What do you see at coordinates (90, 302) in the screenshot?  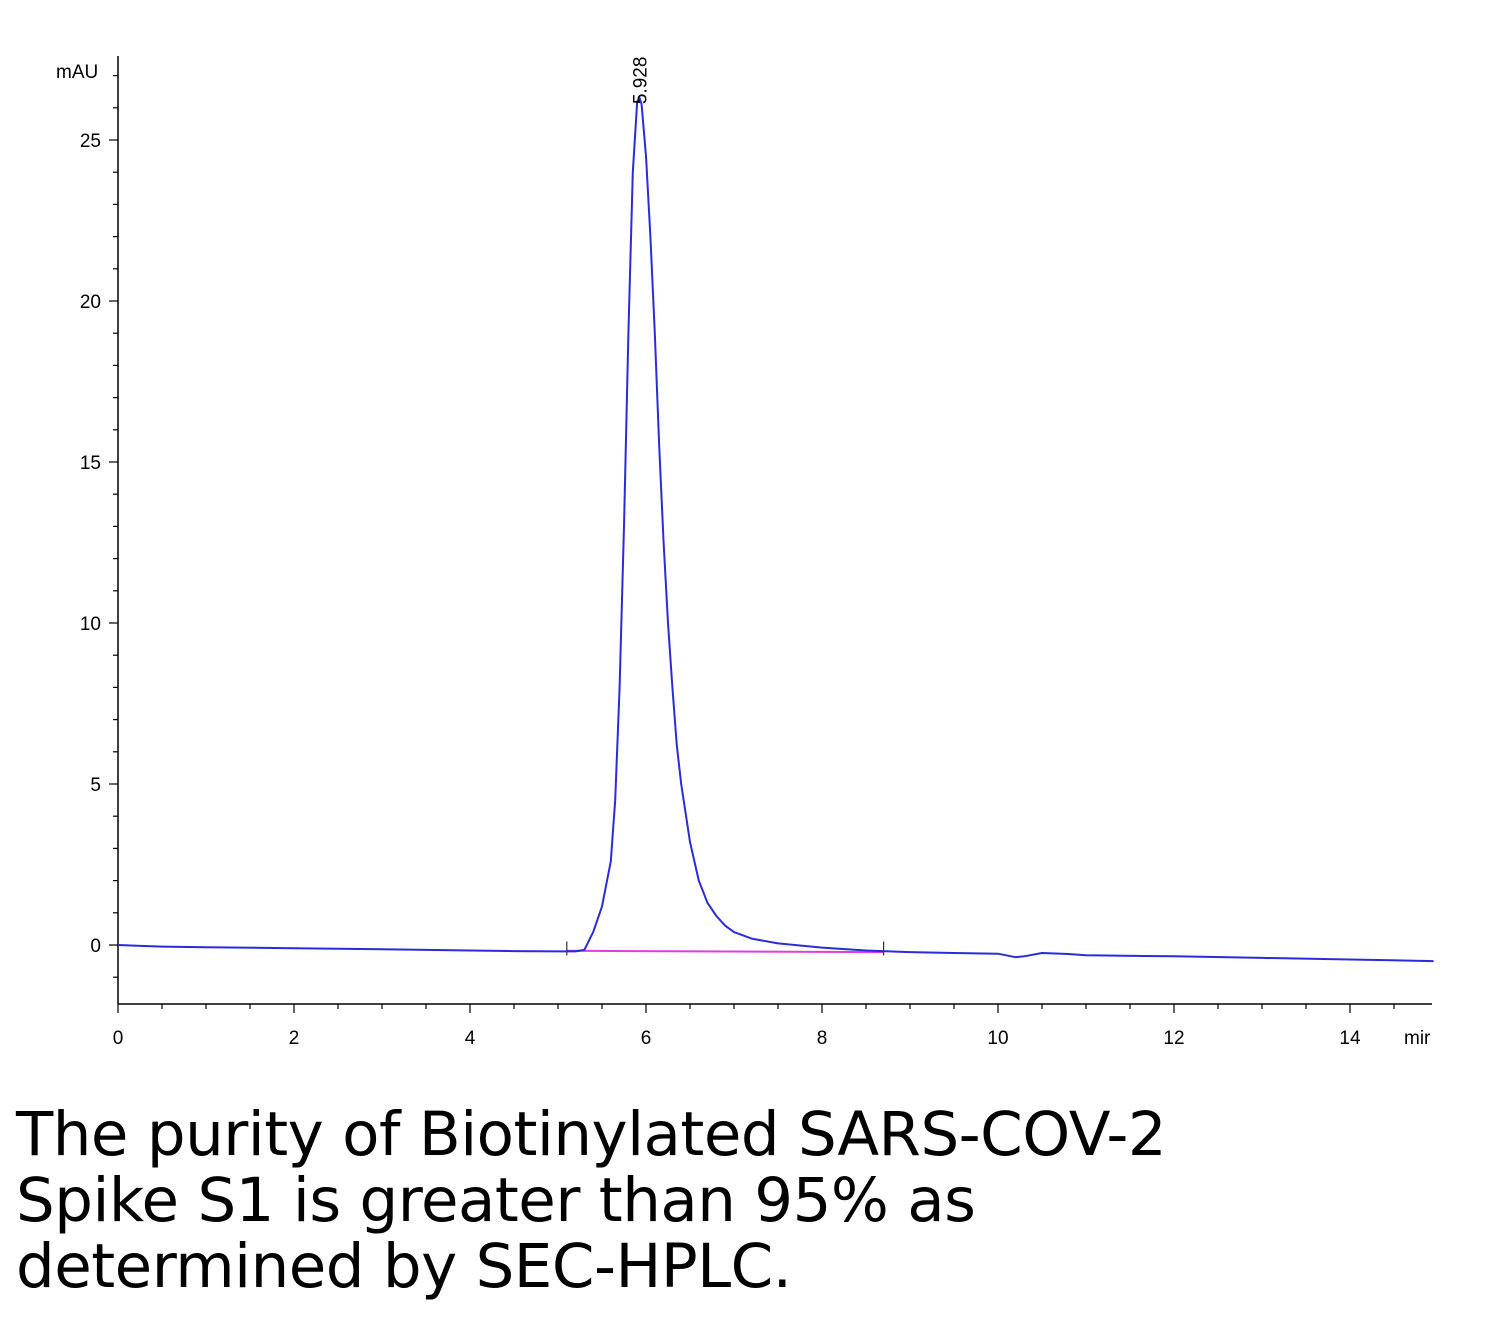 I see `y-tick-label: 20` at bounding box center [90, 302].